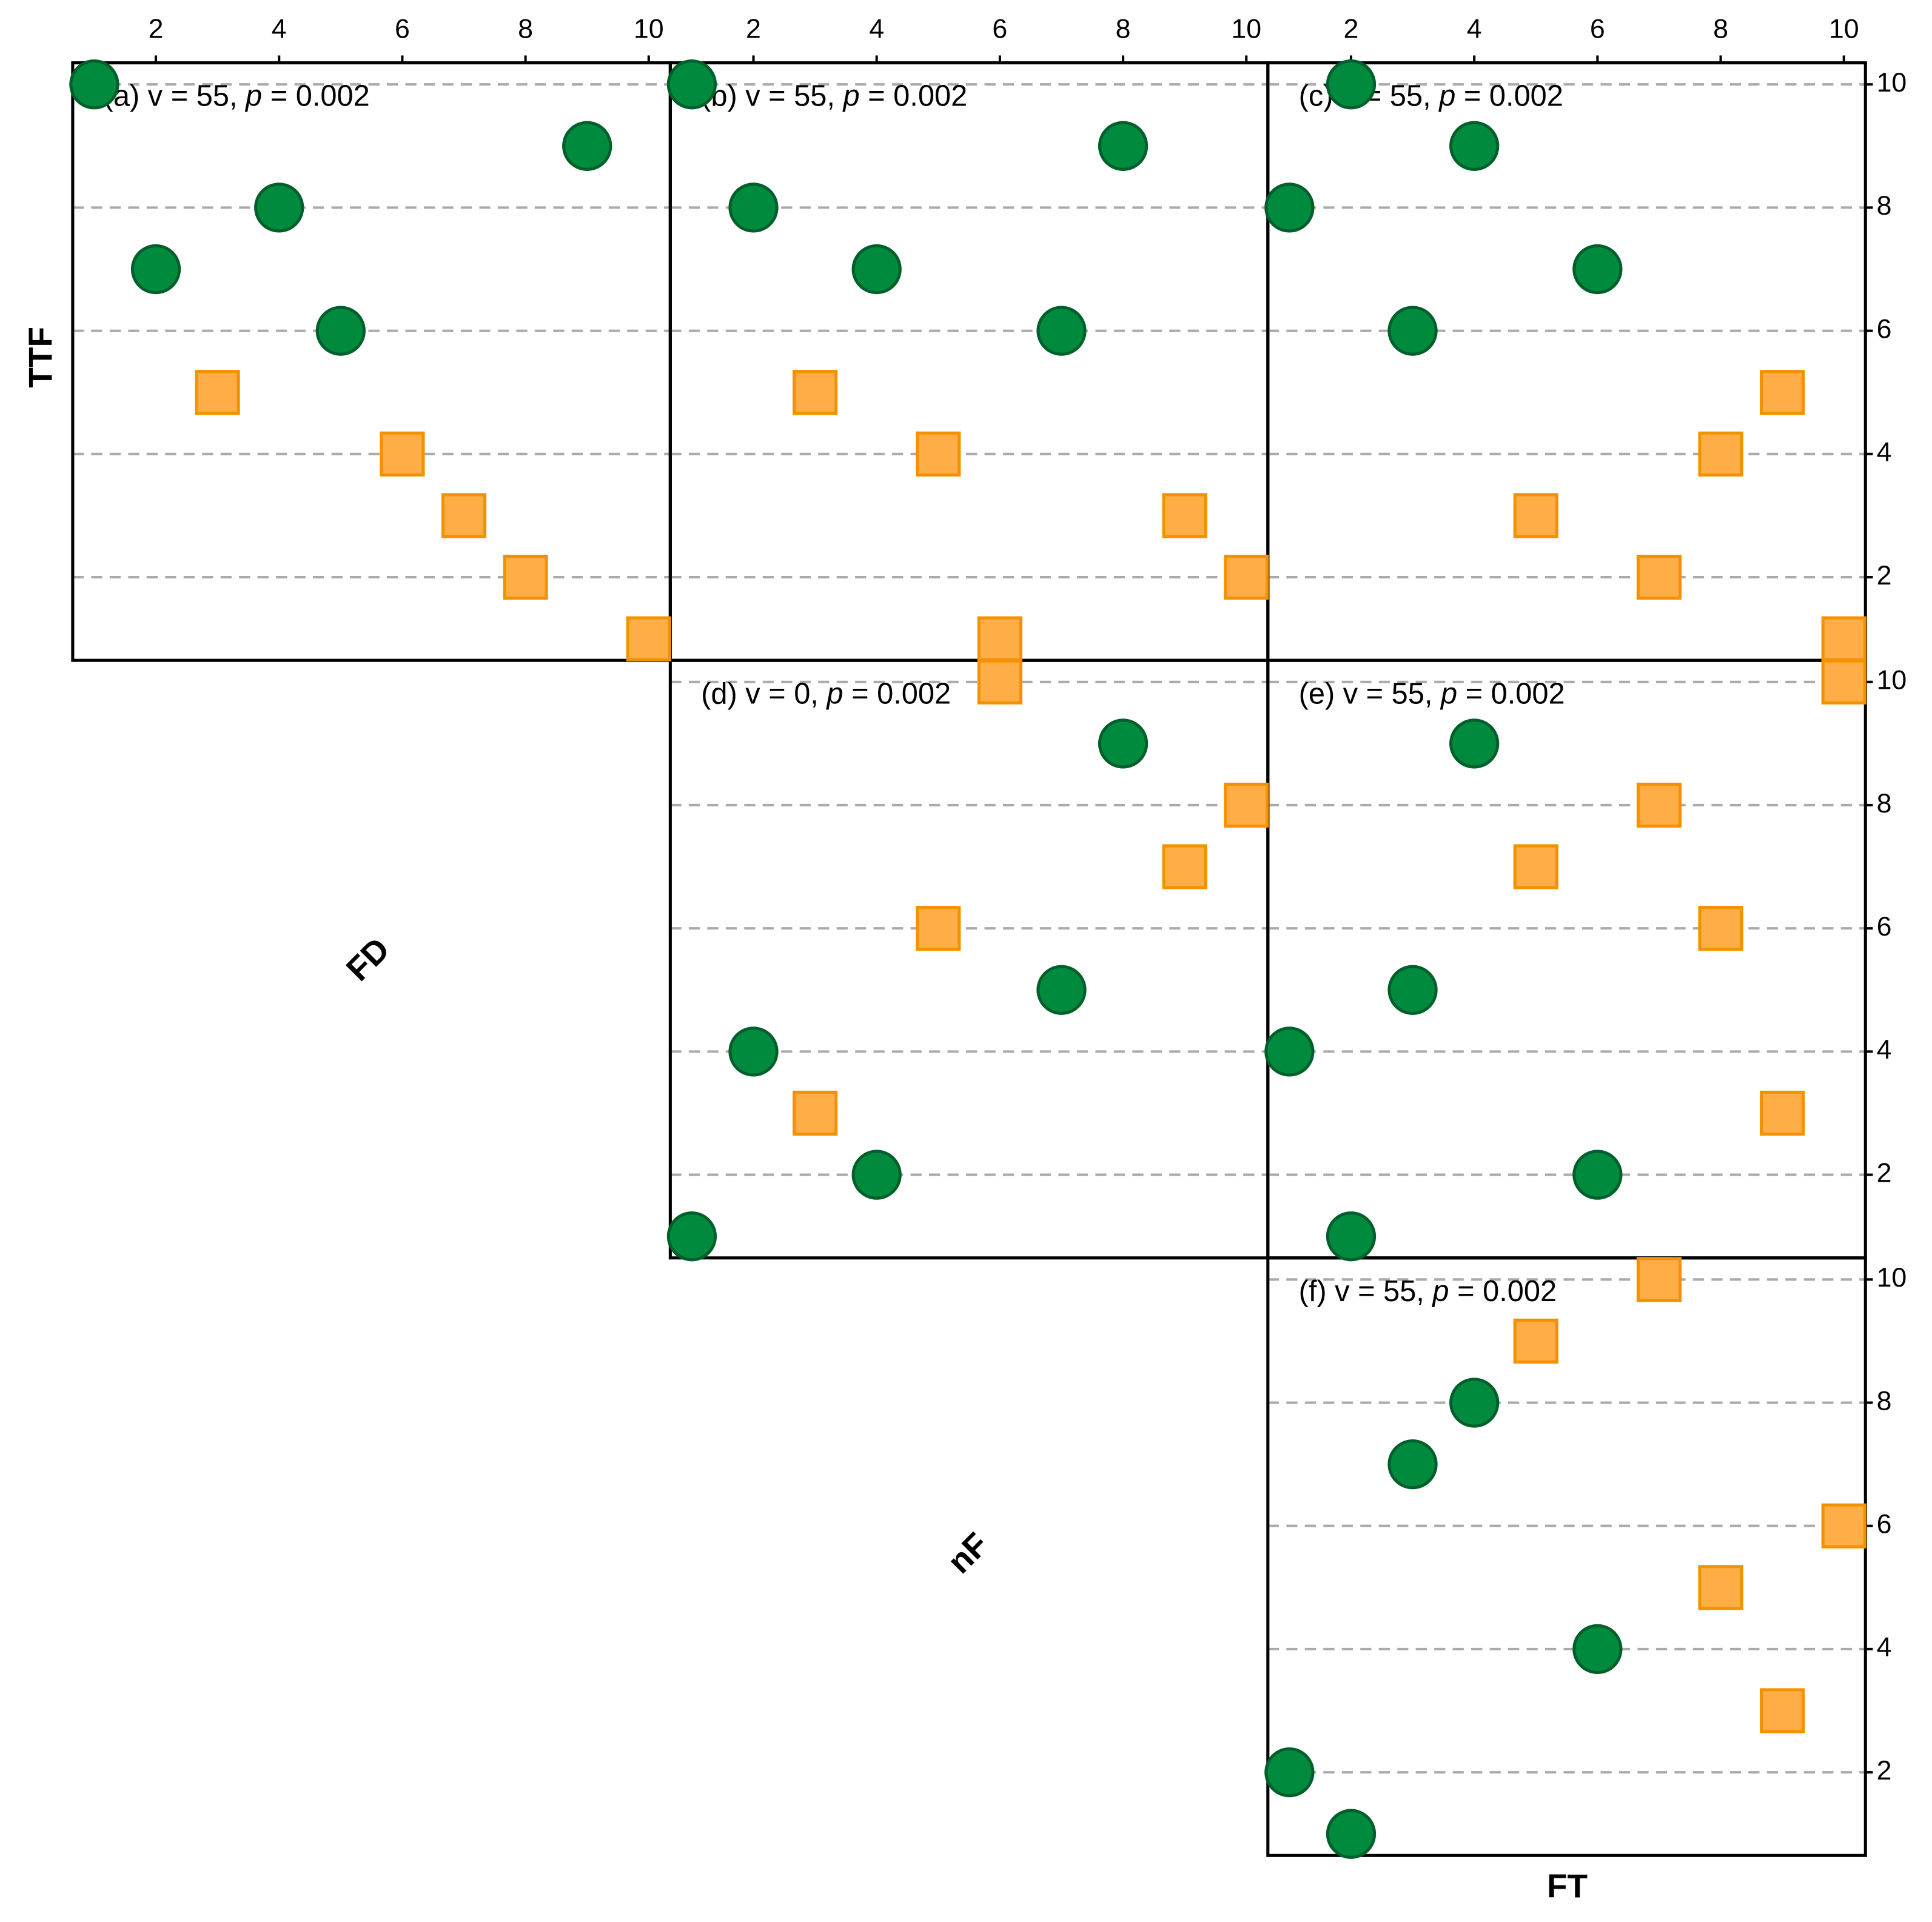  What do you see at coordinates (279, 30) in the screenshot?
I see `x-tick-label: 4` at bounding box center [279, 30].